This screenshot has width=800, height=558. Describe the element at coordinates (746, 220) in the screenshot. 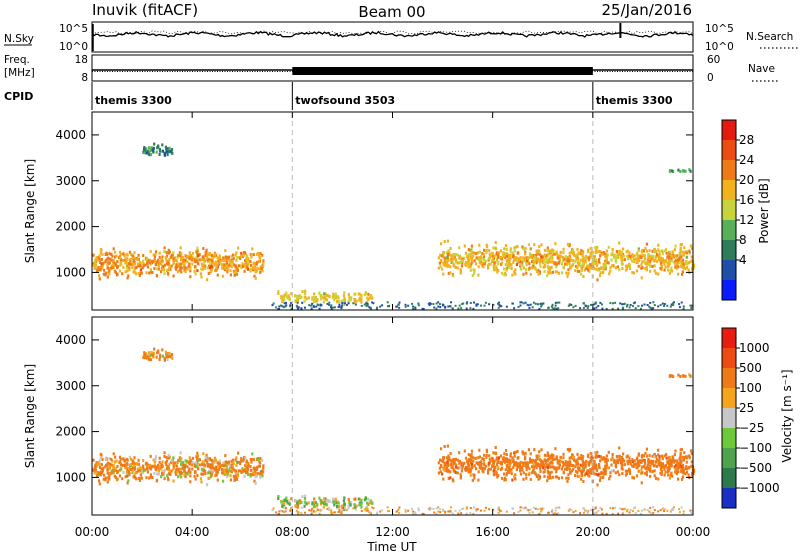

I see `power-tick-label: 12` at that location.